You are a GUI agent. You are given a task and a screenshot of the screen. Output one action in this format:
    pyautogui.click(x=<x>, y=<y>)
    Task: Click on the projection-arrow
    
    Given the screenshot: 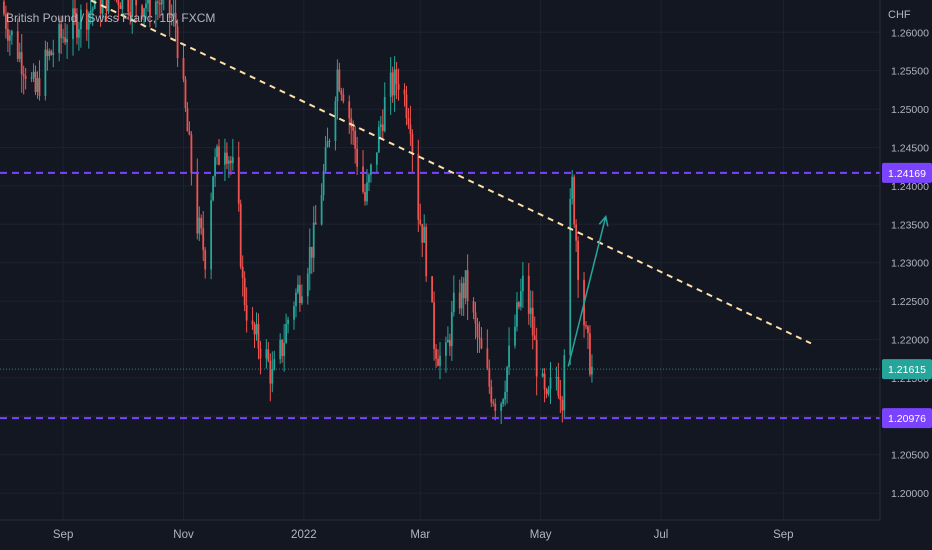 What is the action you would take?
    pyautogui.click(x=587, y=291)
    